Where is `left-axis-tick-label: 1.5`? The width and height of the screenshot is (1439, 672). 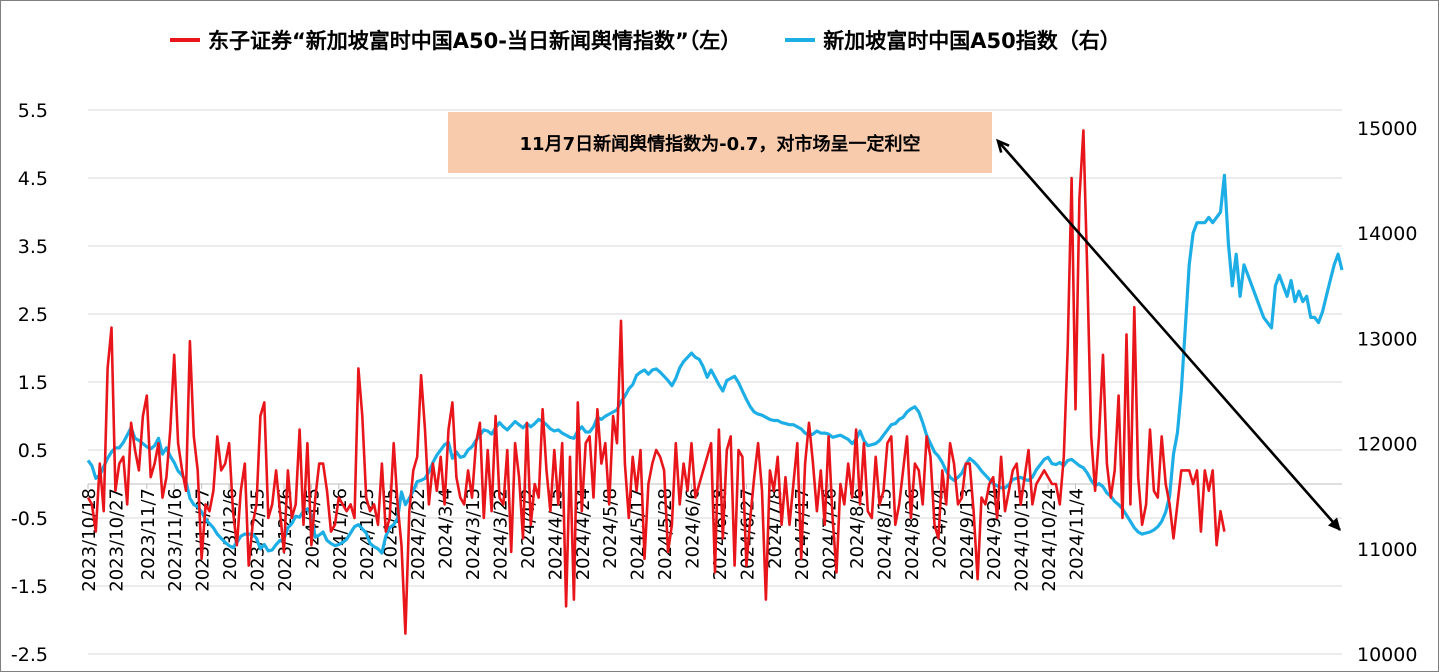
left-axis-tick-label: 1.5 is located at coordinates (33, 383).